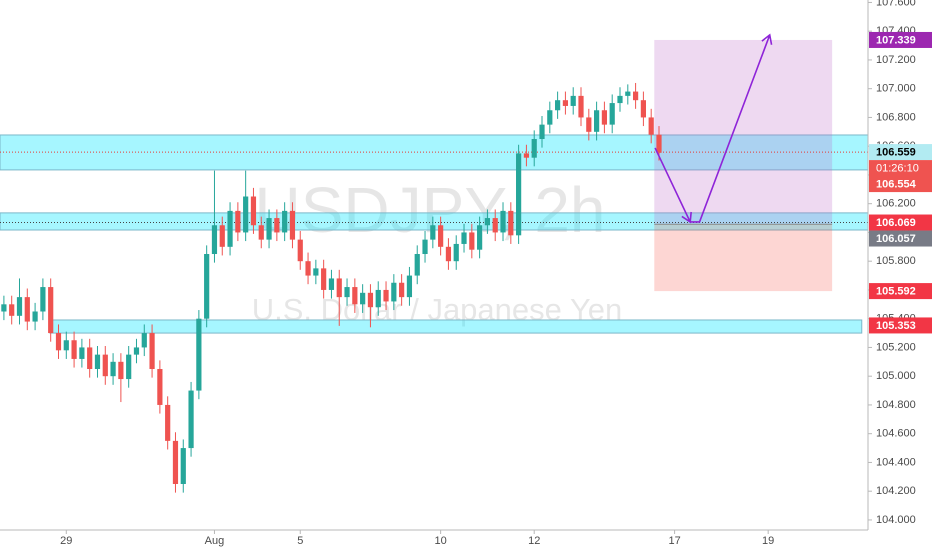  What do you see at coordinates (434, 540) in the screenshot?
I see `time-axis` at bounding box center [434, 540].